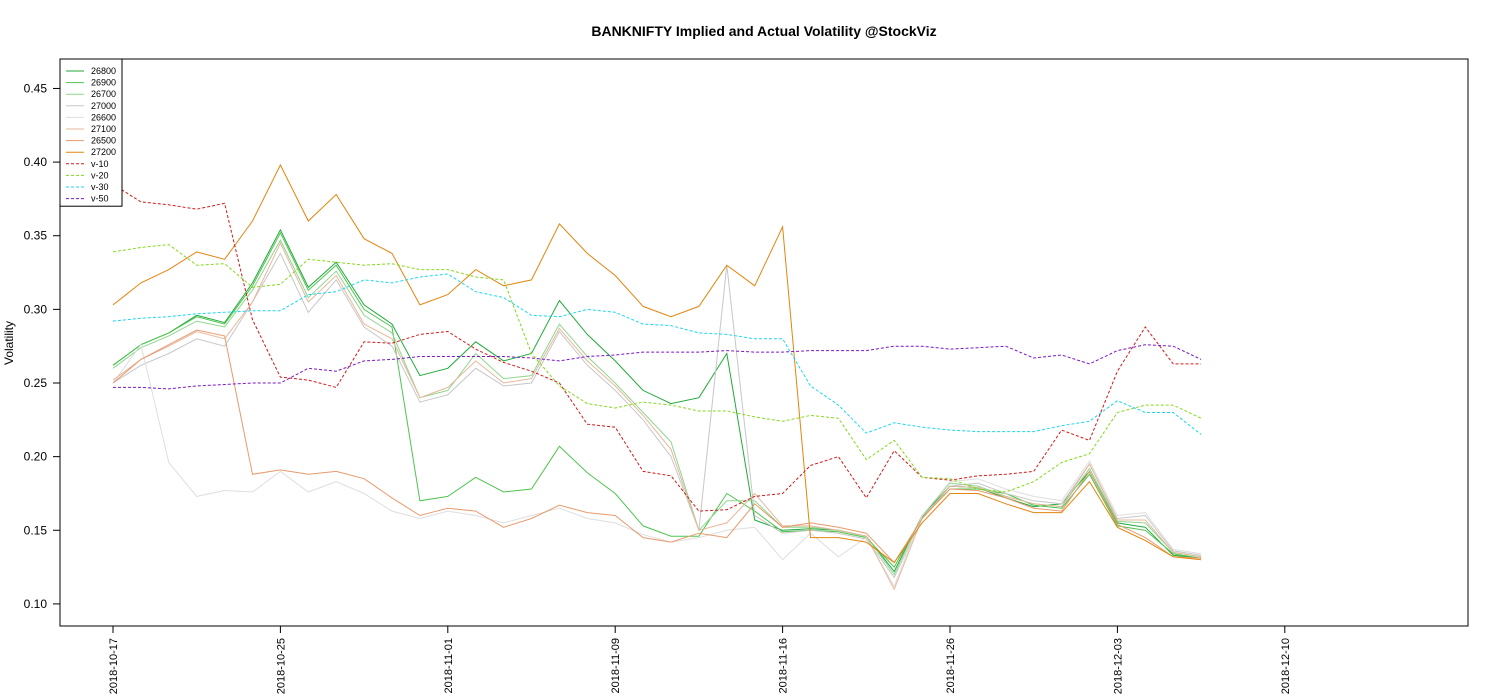 The height and width of the screenshot is (700, 1500). Describe the element at coordinates (103, 152) in the screenshot. I see `legend-label: 27200` at that location.